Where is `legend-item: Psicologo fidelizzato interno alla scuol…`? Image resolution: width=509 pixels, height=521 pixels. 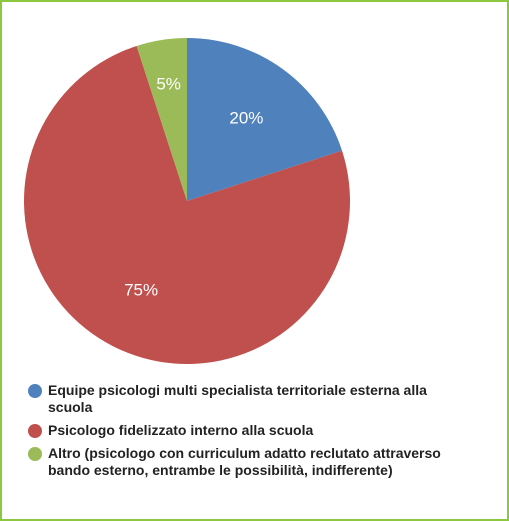 legend-item: Psicologo fidelizzato interno alla scuol… is located at coordinates (263, 430).